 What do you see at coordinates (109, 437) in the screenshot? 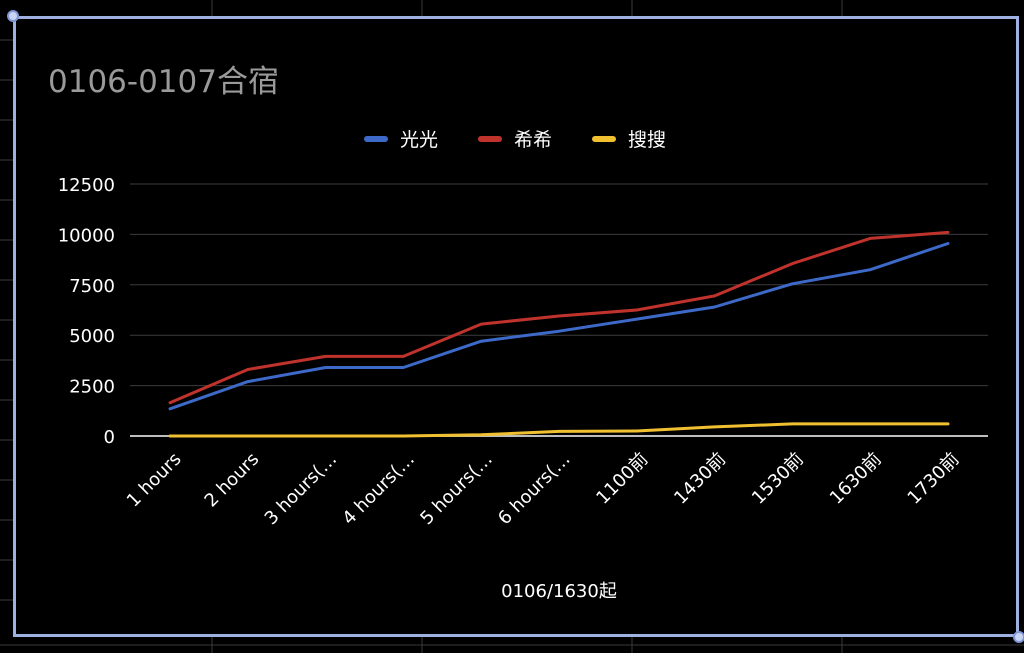
I see `y-tick-label: 0` at bounding box center [109, 437].